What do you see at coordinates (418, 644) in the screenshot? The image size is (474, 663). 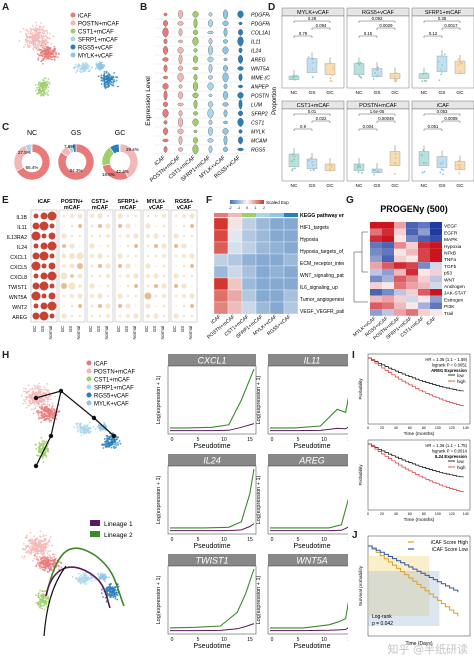 I see `surv-xlabel: Time (Days)` at bounding box center [418, 644].